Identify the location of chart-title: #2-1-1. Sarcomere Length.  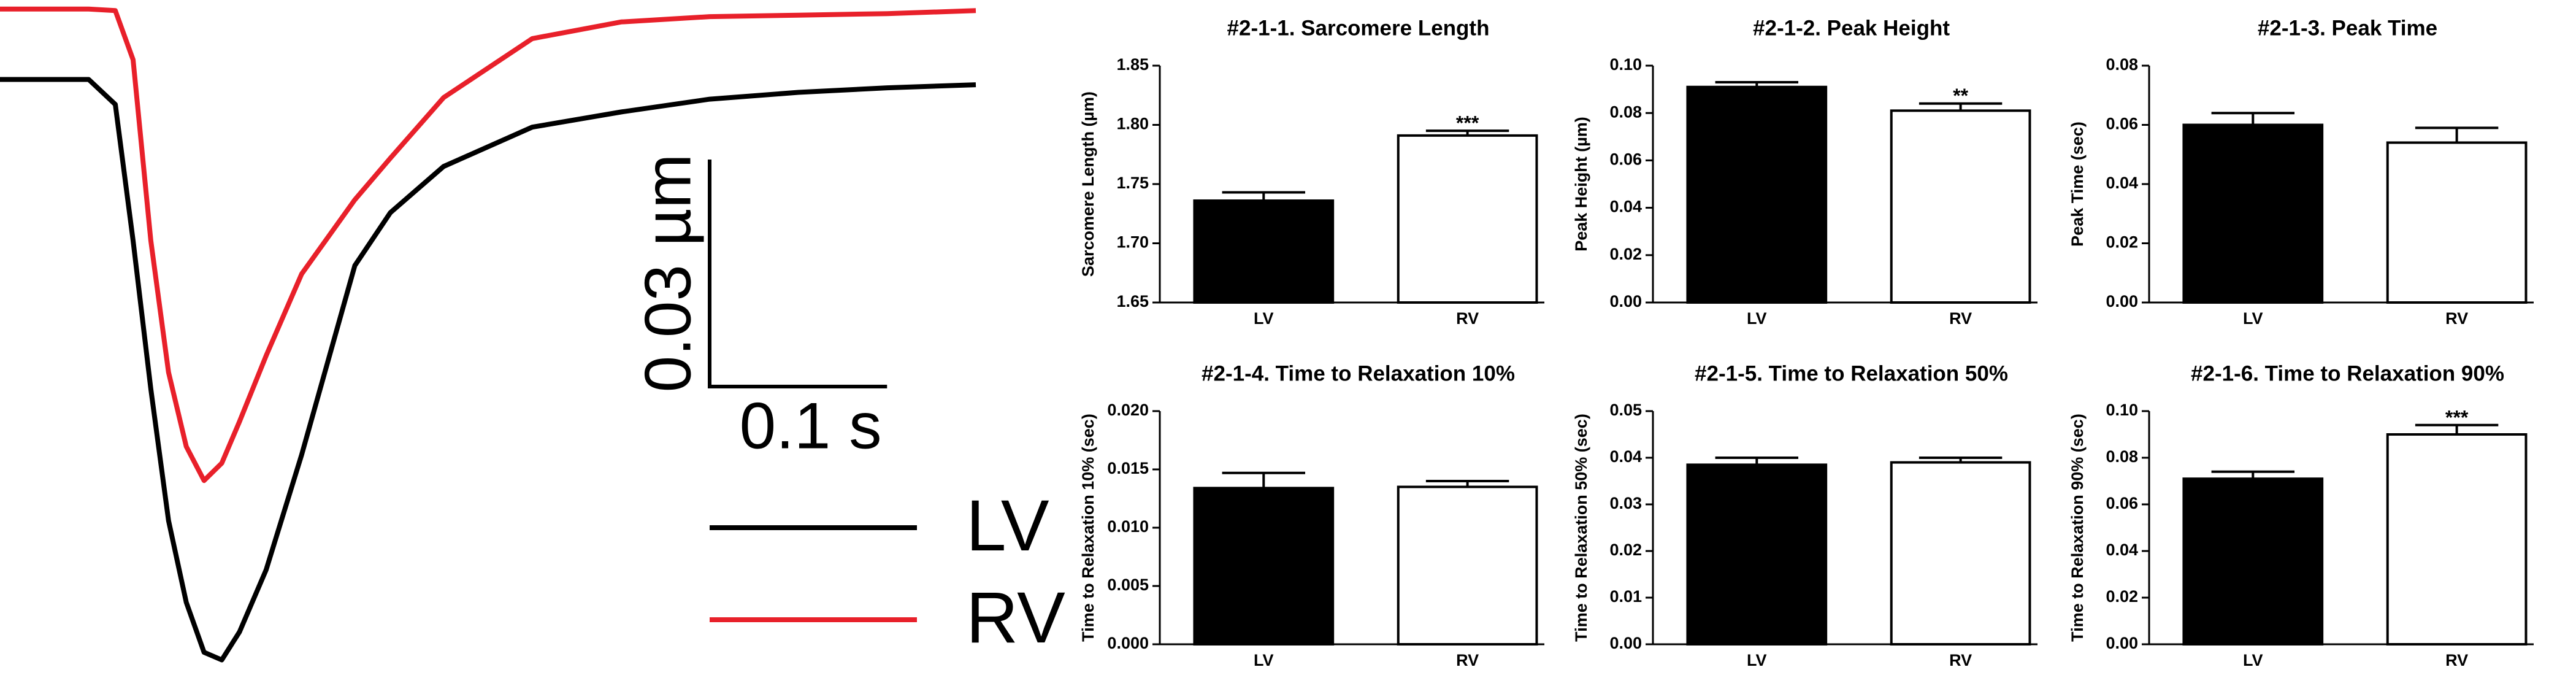
(1358, 28).